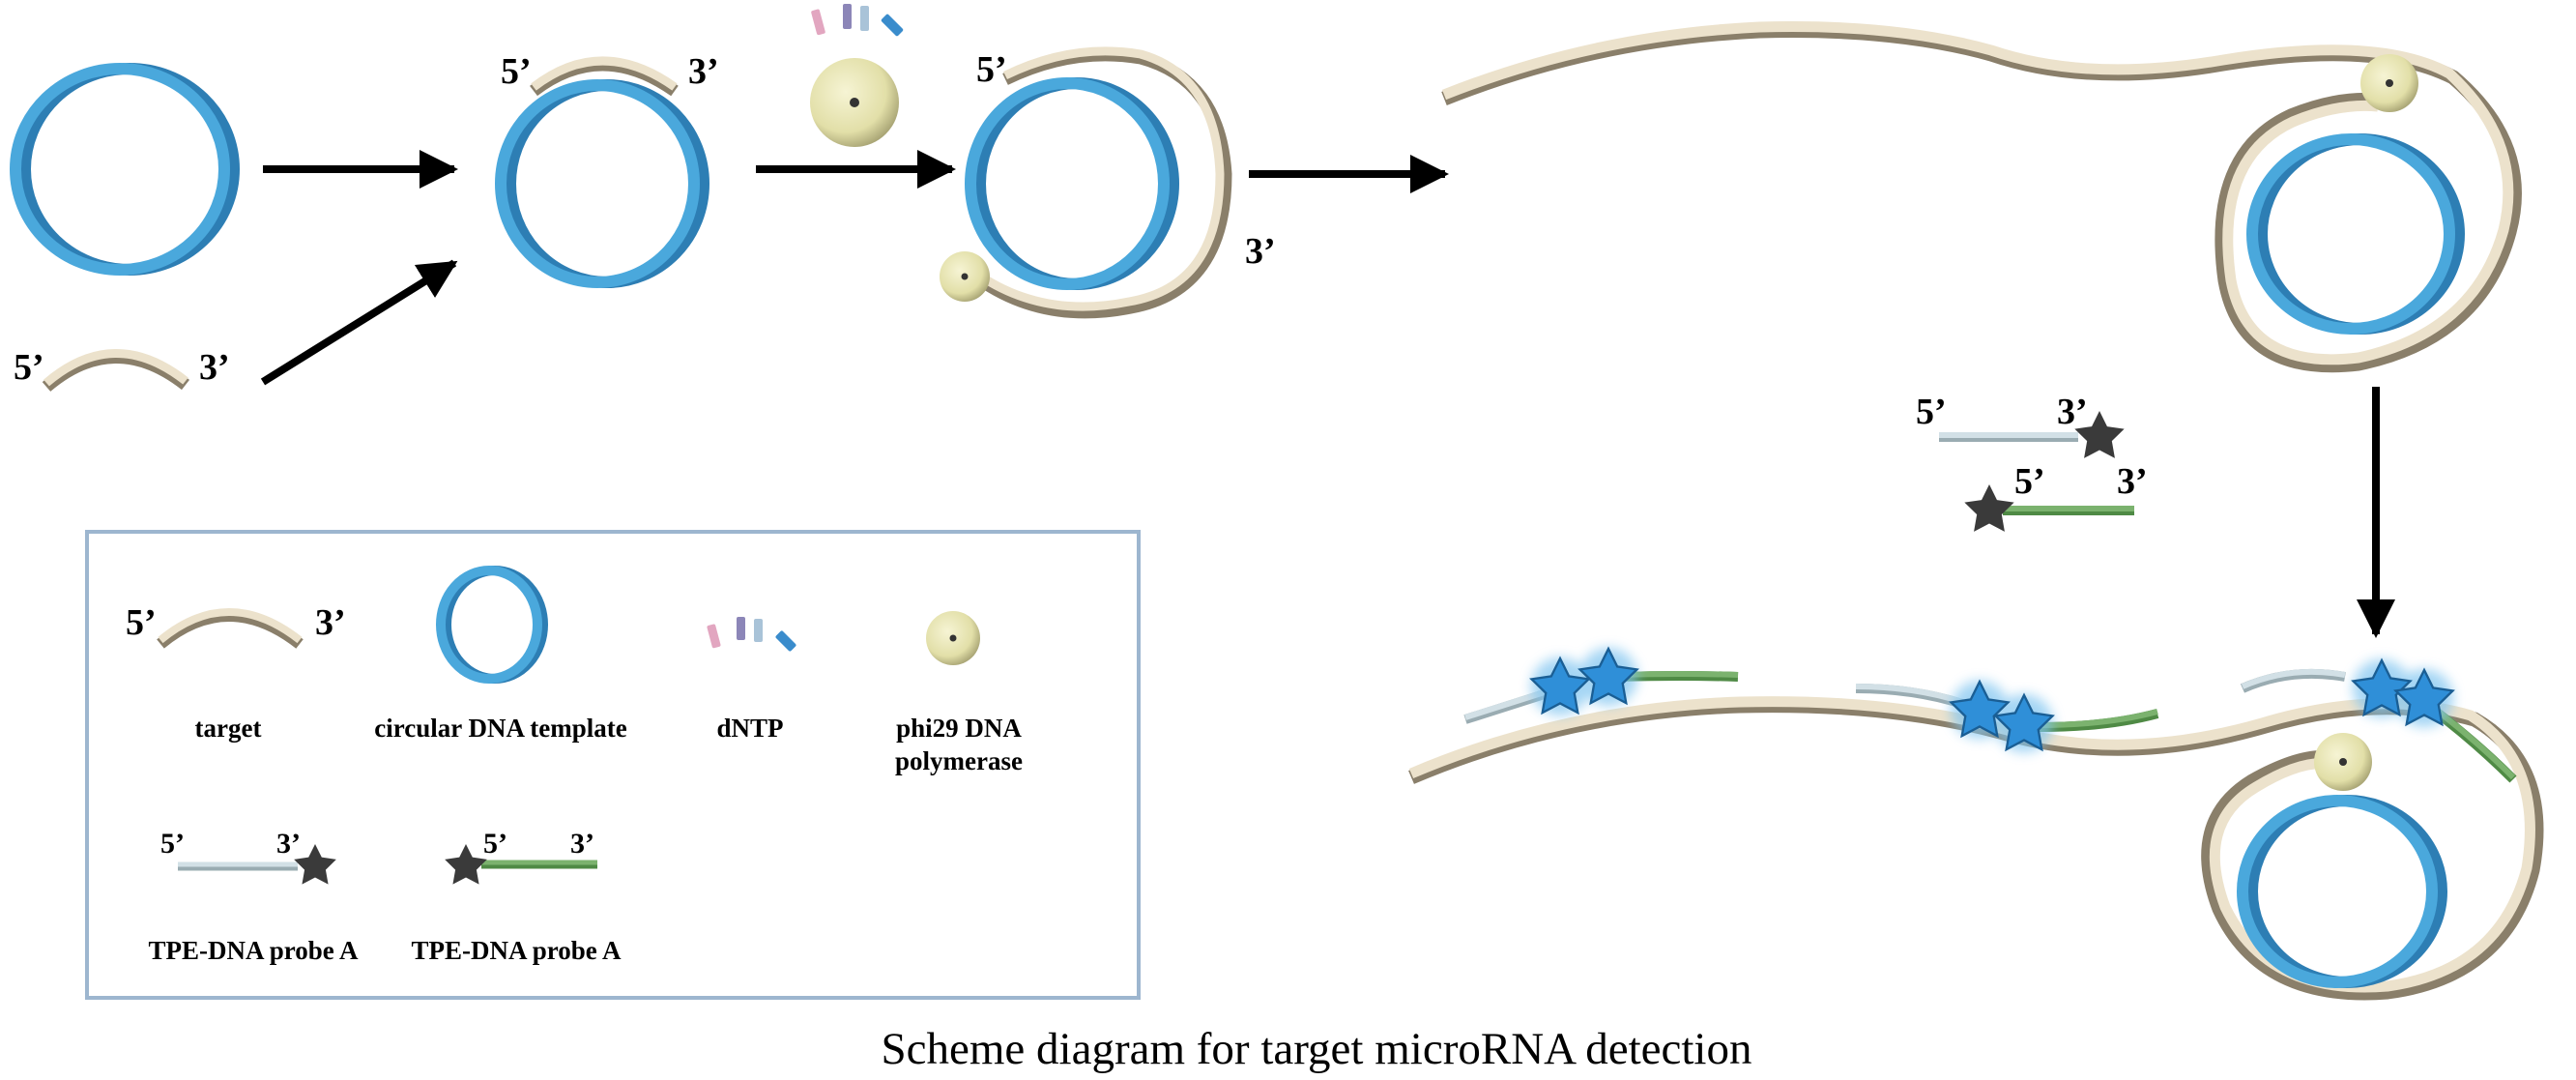  Describe the element at coordinates (959, 728) in the screenshot. I see `legend-label-polymerase-line1: phi29 DNA` at that location.